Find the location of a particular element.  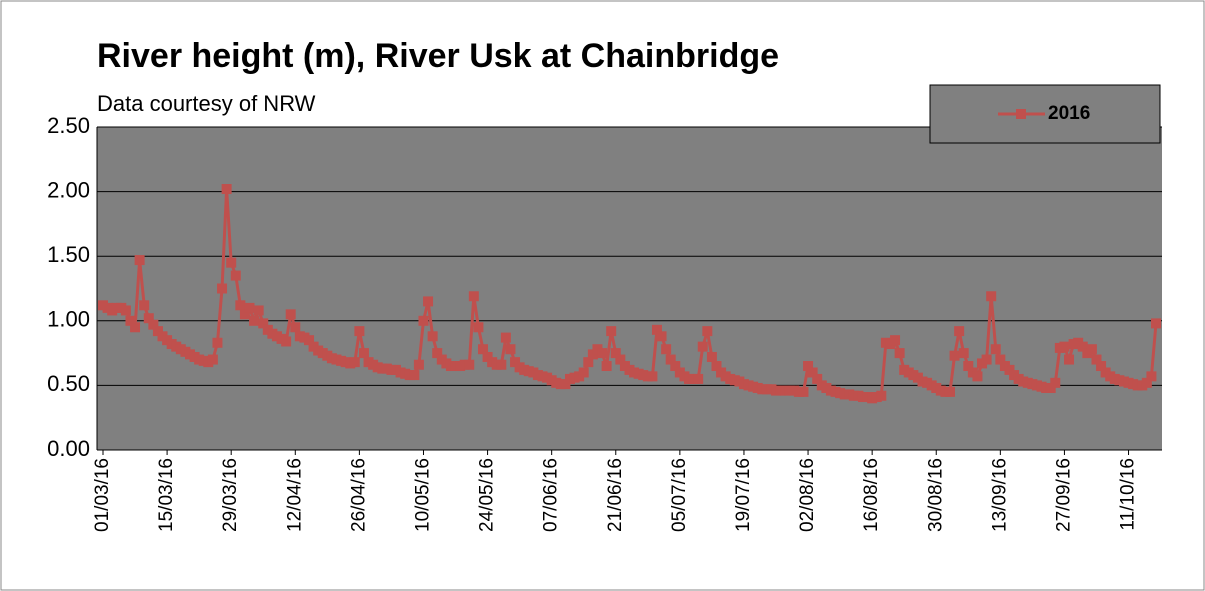

x-tick-label: 21/06/16 is located at coordinates (615, 495).